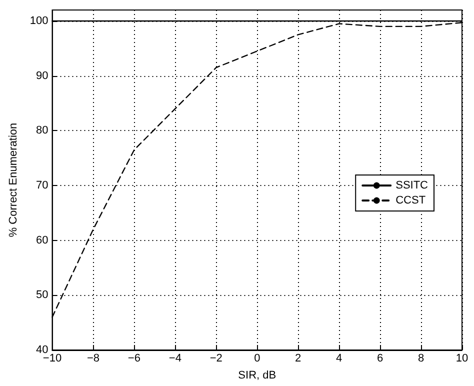  What do you see at coordinates (42, 130) in the screenshot?
I see `y-tick-label: 80` at bounding box center [42, 130].